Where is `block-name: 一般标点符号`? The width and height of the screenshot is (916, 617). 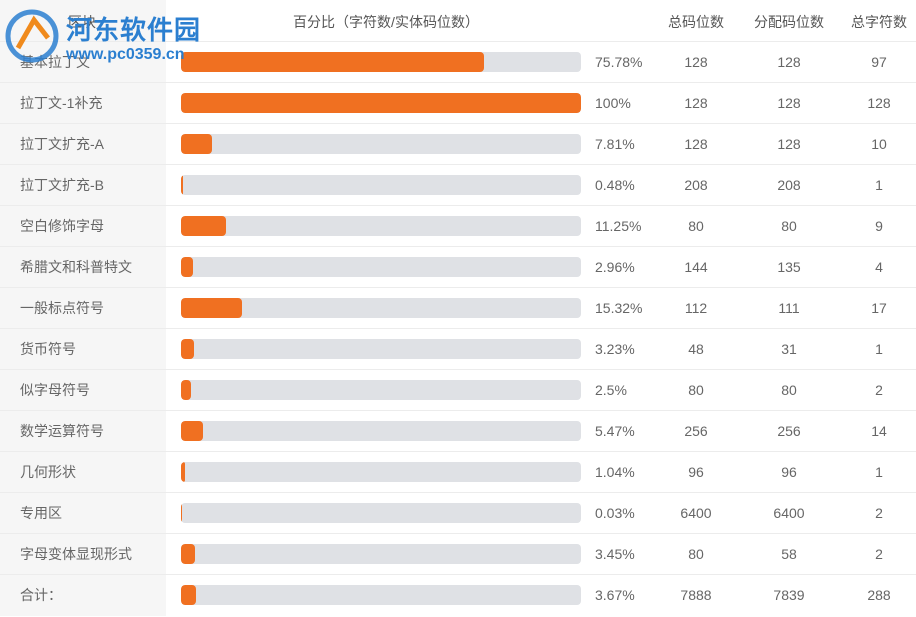
block-name: 一般标点符号 is located at coordinates (62, 308).